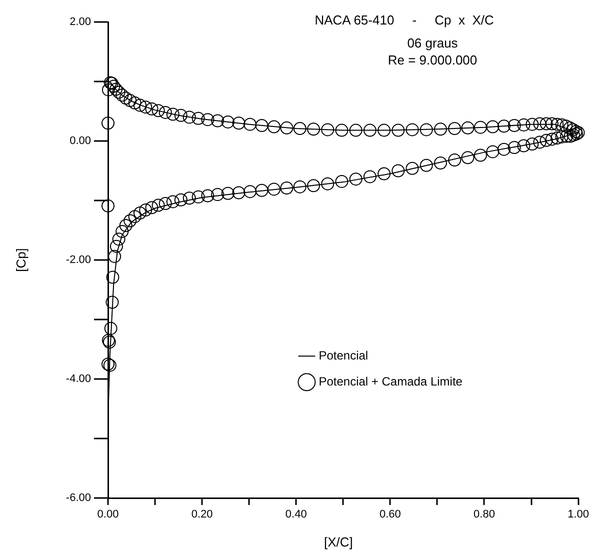  Describe the element at coordinates (78, 379) in the screenshot. I see `y-tick-label: -4.00` at that location.